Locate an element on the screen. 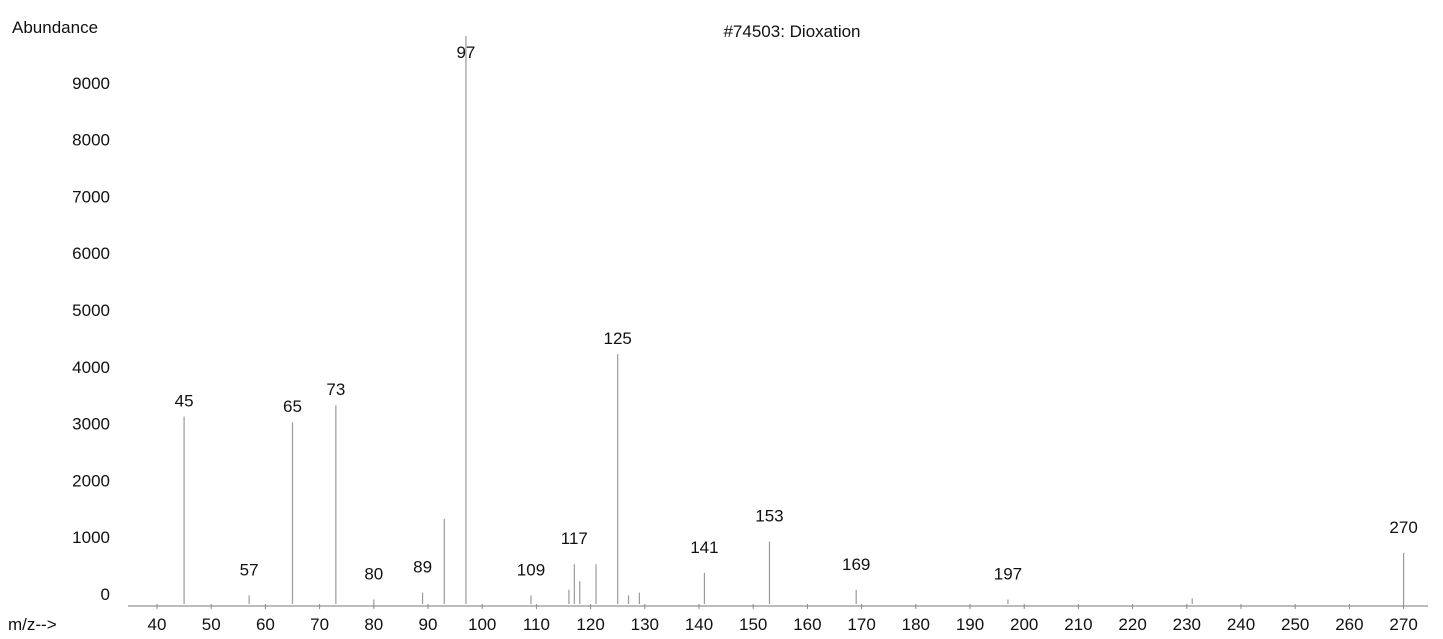 This screenshot has height=639, width=1443. x-tick-label: 70 is located at coordinates (319, 624).